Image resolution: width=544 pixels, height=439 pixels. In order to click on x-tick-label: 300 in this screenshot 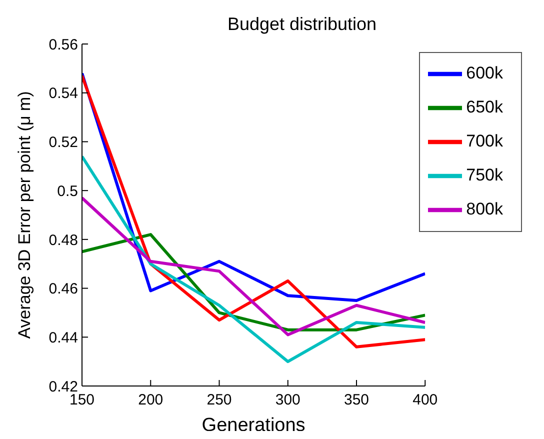, I will do `click(287, 400)`.